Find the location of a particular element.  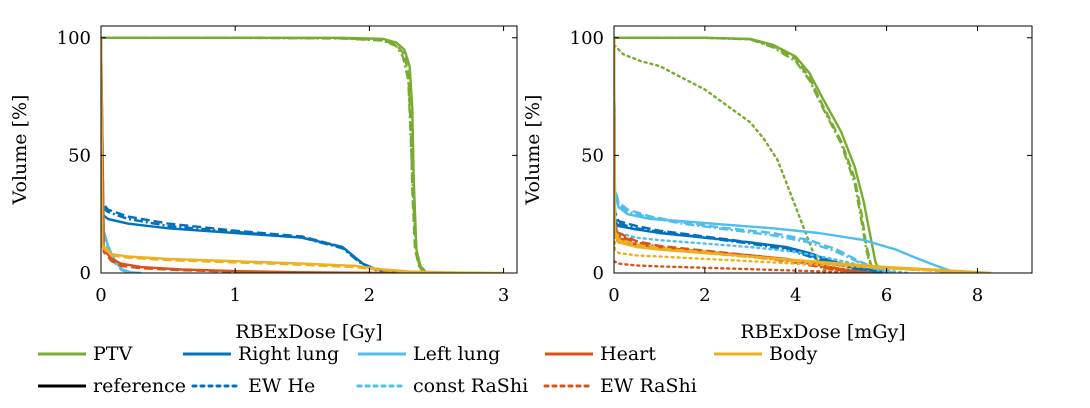

legend-item-heart: Heart is located at coordinates (600, 354).